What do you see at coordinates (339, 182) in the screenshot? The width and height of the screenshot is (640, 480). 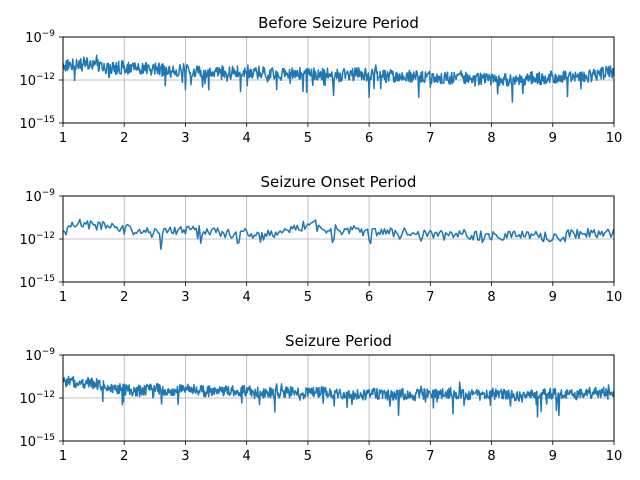 I see `subplot-title: Seizure Onset Period` at bounding box center [339, 182].